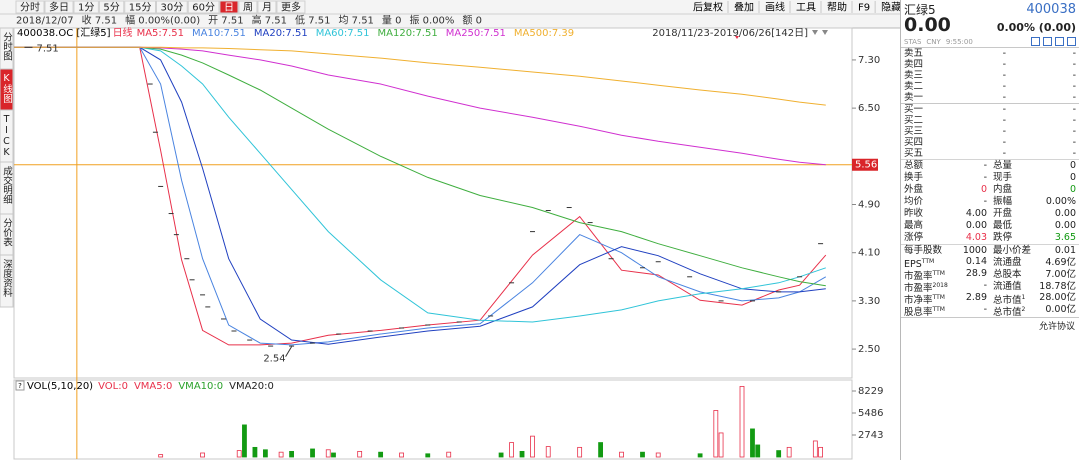  Describe the element at coordinates (6, 136) in the screenshot. I see `side-tab: TICK` at that location.